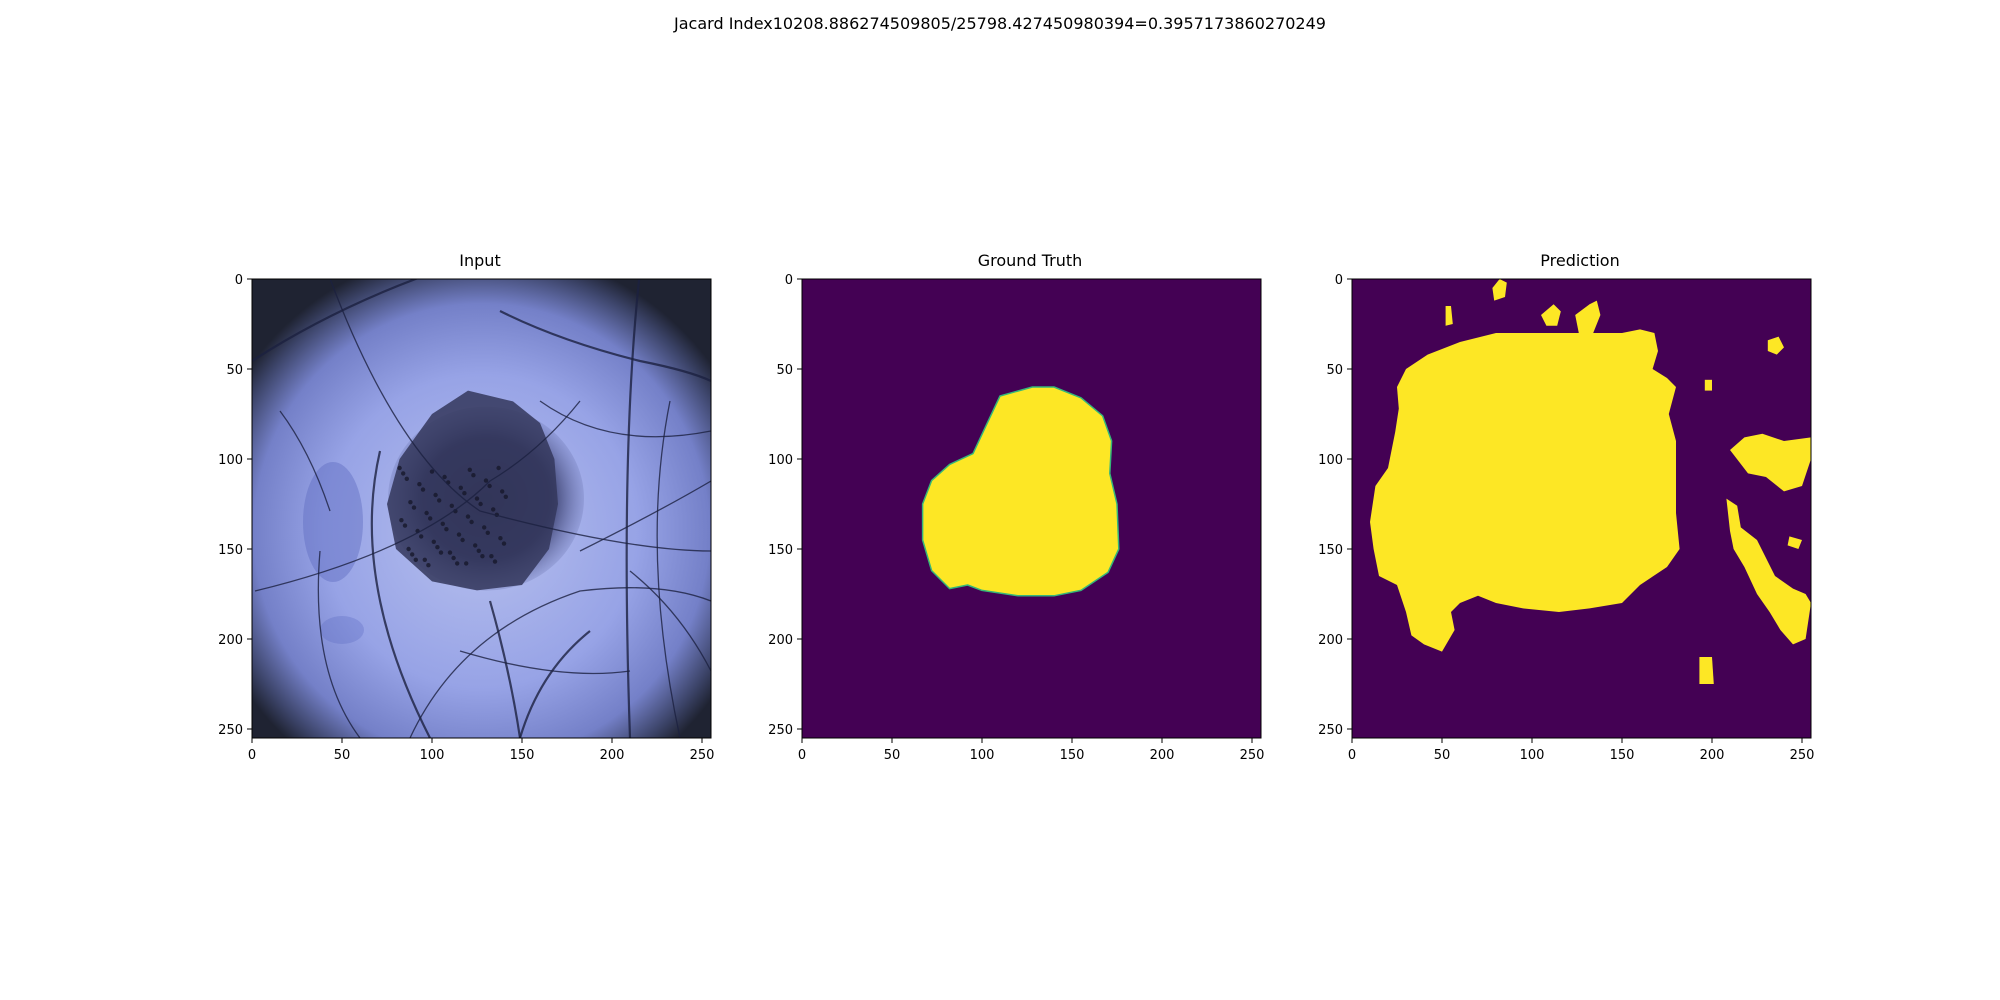 This screenshot has width=2000, height=1000. What do you see at coordinates (230, 460) in the screenshot?
I see `y-tick-label-0-2: 100` at bounding box center [230, 460].